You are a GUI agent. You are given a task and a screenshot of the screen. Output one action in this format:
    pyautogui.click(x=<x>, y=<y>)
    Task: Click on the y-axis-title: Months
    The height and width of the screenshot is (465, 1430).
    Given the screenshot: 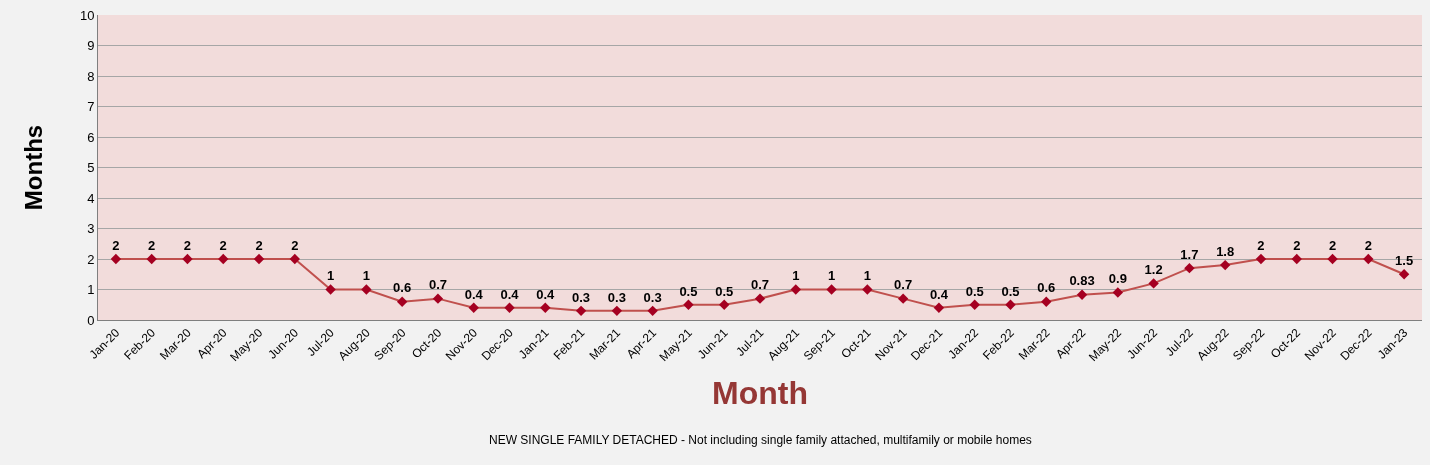 What is the action you would take?
    pyautogui.click(x=34, y=167)
    